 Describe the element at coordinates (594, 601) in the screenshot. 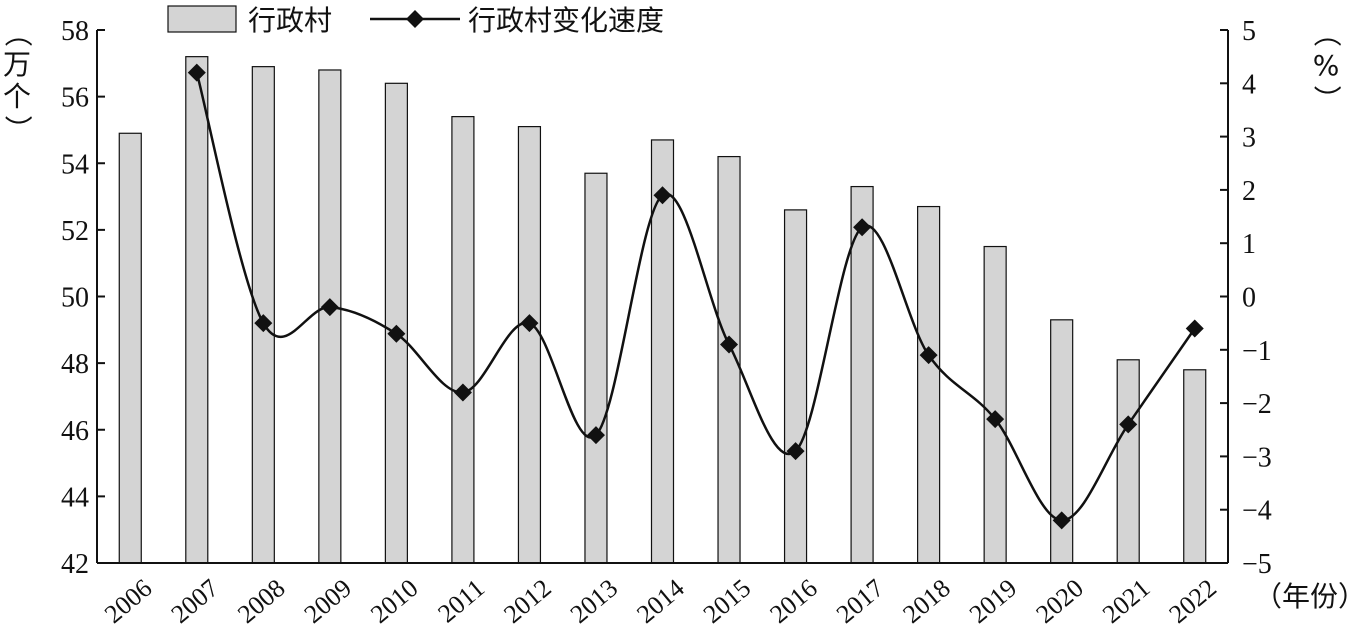

I see `x-tick-label: 2013` at that location.